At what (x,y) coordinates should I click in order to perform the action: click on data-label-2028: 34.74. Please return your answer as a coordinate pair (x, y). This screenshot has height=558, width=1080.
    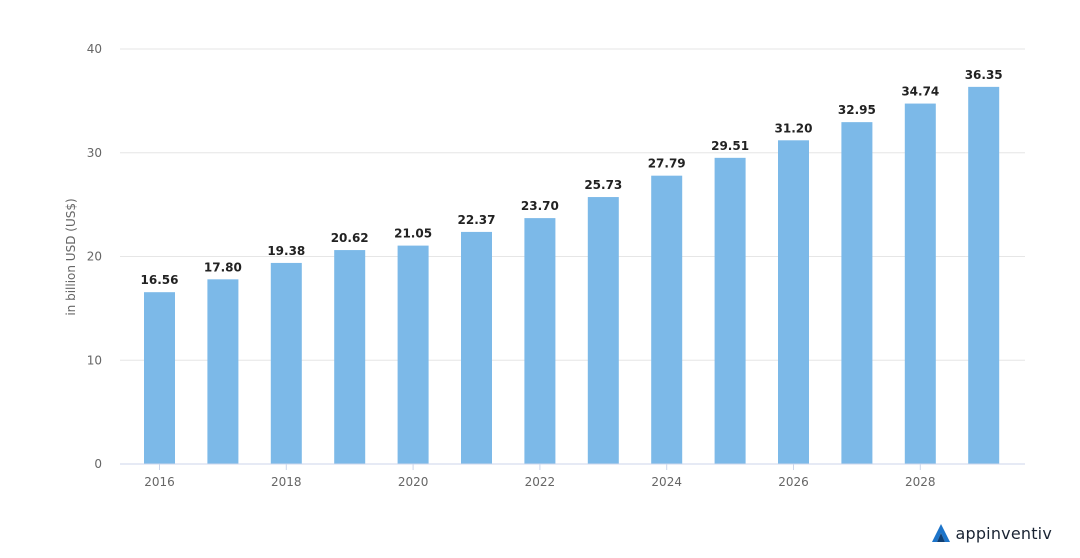
    Looking at the image, I should click on (920, 92).